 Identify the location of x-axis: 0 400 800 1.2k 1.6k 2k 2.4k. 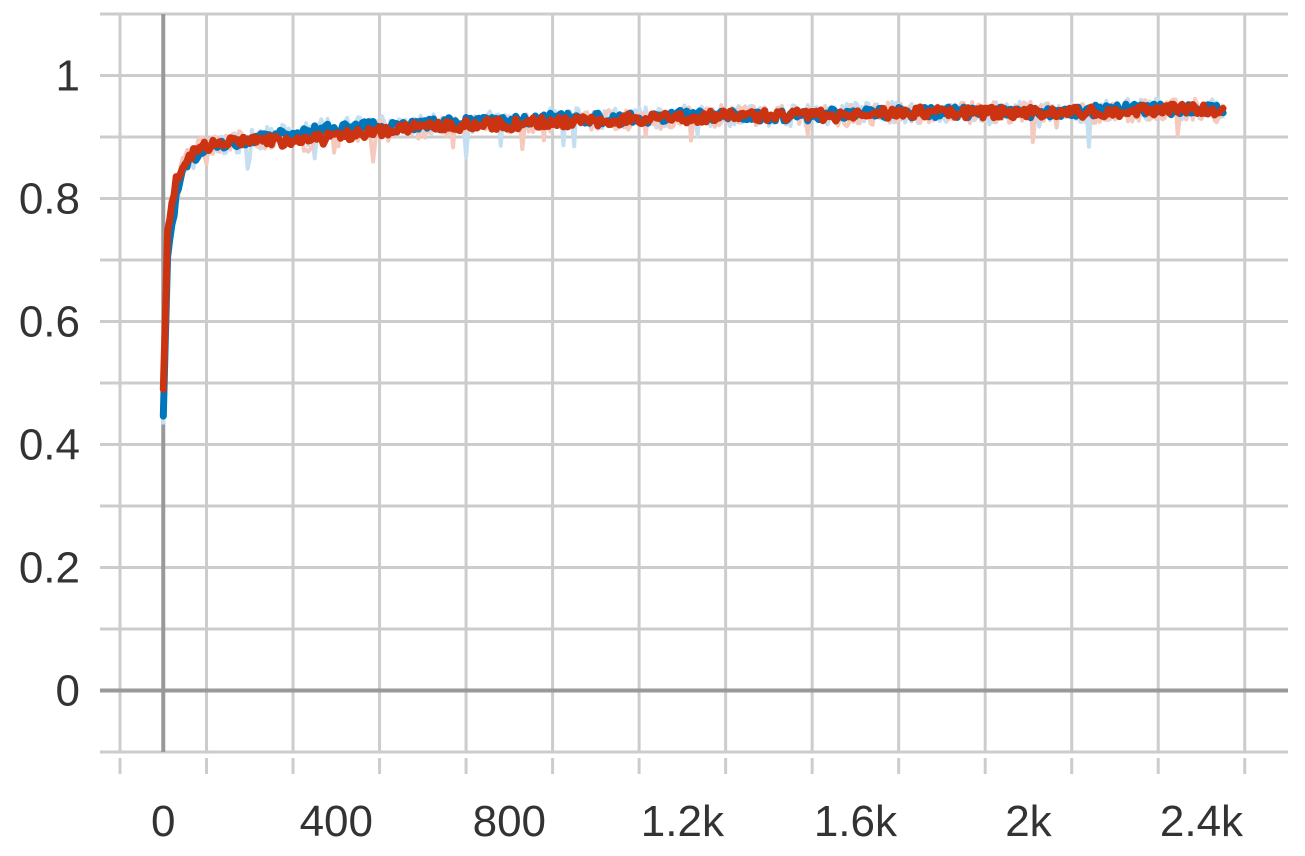
(697, 821).